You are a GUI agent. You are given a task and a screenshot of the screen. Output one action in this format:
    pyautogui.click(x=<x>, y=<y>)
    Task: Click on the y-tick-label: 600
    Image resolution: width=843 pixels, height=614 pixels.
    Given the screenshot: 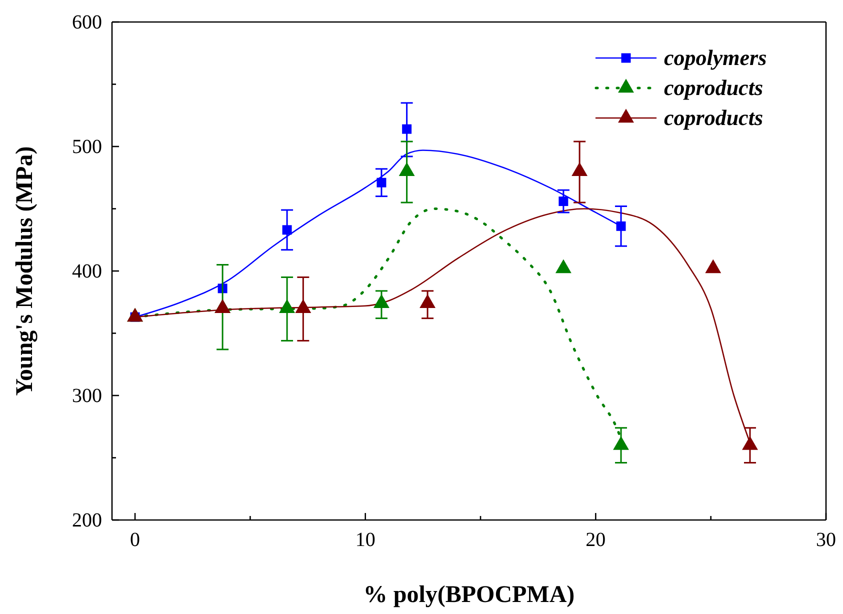 What is the action you would take?
    pyautogui.click(x=87, y=22)
    